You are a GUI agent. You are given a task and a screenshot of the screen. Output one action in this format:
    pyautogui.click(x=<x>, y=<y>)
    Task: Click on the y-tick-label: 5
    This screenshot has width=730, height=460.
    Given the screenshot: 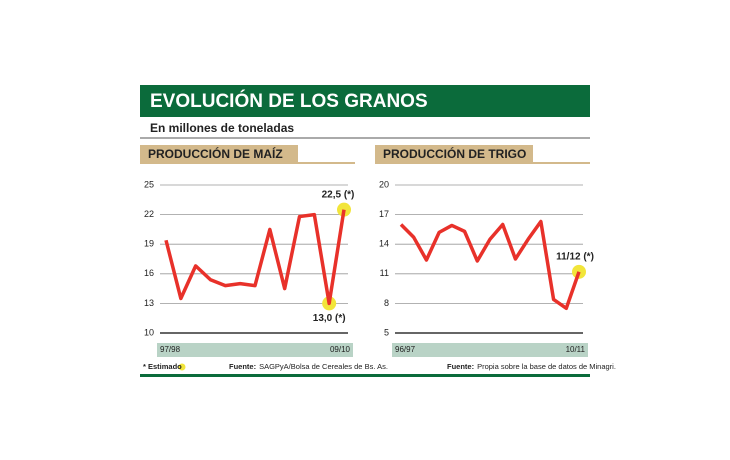 What is the action you would take?
    pyautogui.click(x=386, y=332)
    